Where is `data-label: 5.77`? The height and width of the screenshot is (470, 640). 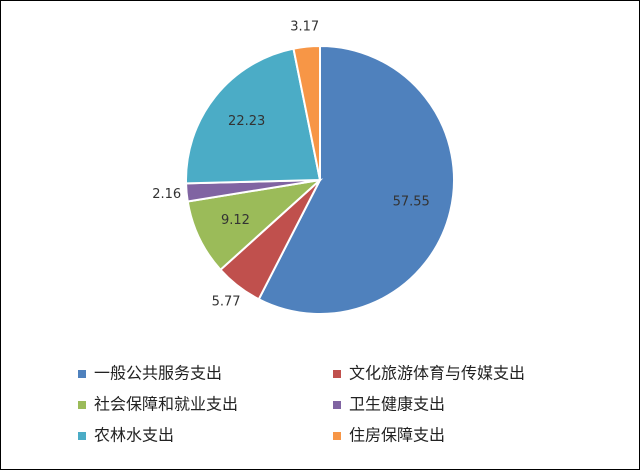
data-label: 5.77 is located at coordinates (226, 302).